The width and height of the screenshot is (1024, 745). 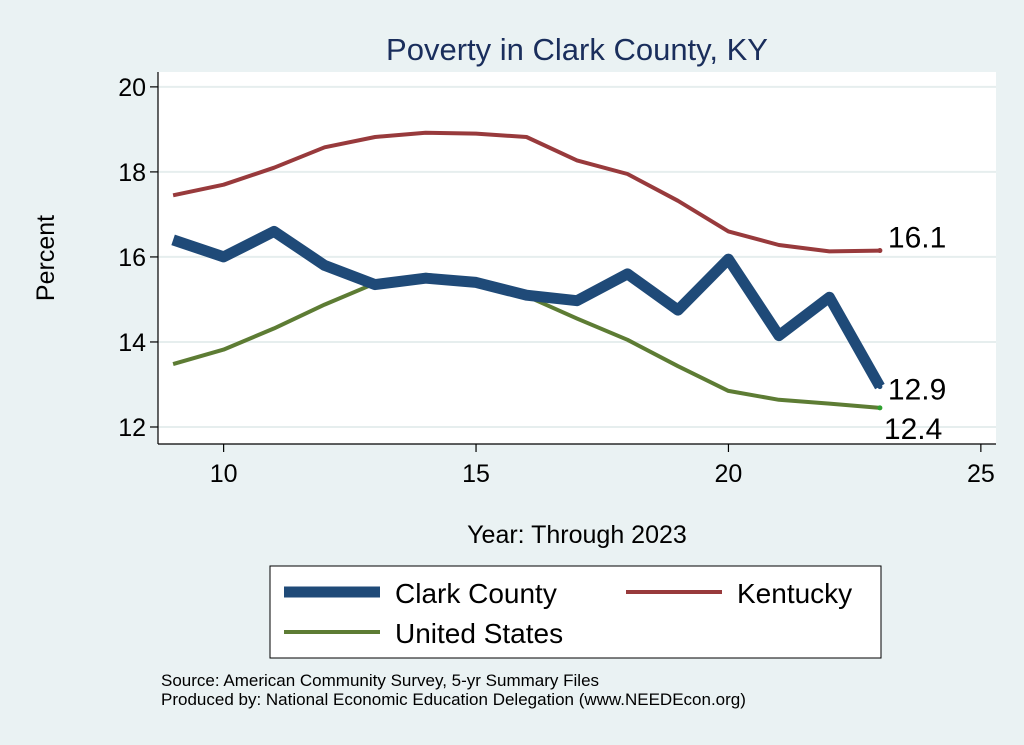 What do you see at coordinates (917, 238) in the screenshot?
I see `end-label-kentucky: 16.1` at bounding box center [917, 238].